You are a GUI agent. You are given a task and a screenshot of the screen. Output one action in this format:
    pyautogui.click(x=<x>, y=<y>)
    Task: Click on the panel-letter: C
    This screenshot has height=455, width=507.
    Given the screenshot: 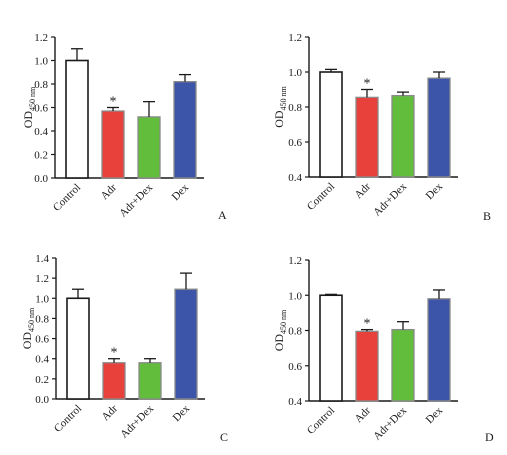 What is the action you would take?
    pyautogui.click(x=224, y=437)
    